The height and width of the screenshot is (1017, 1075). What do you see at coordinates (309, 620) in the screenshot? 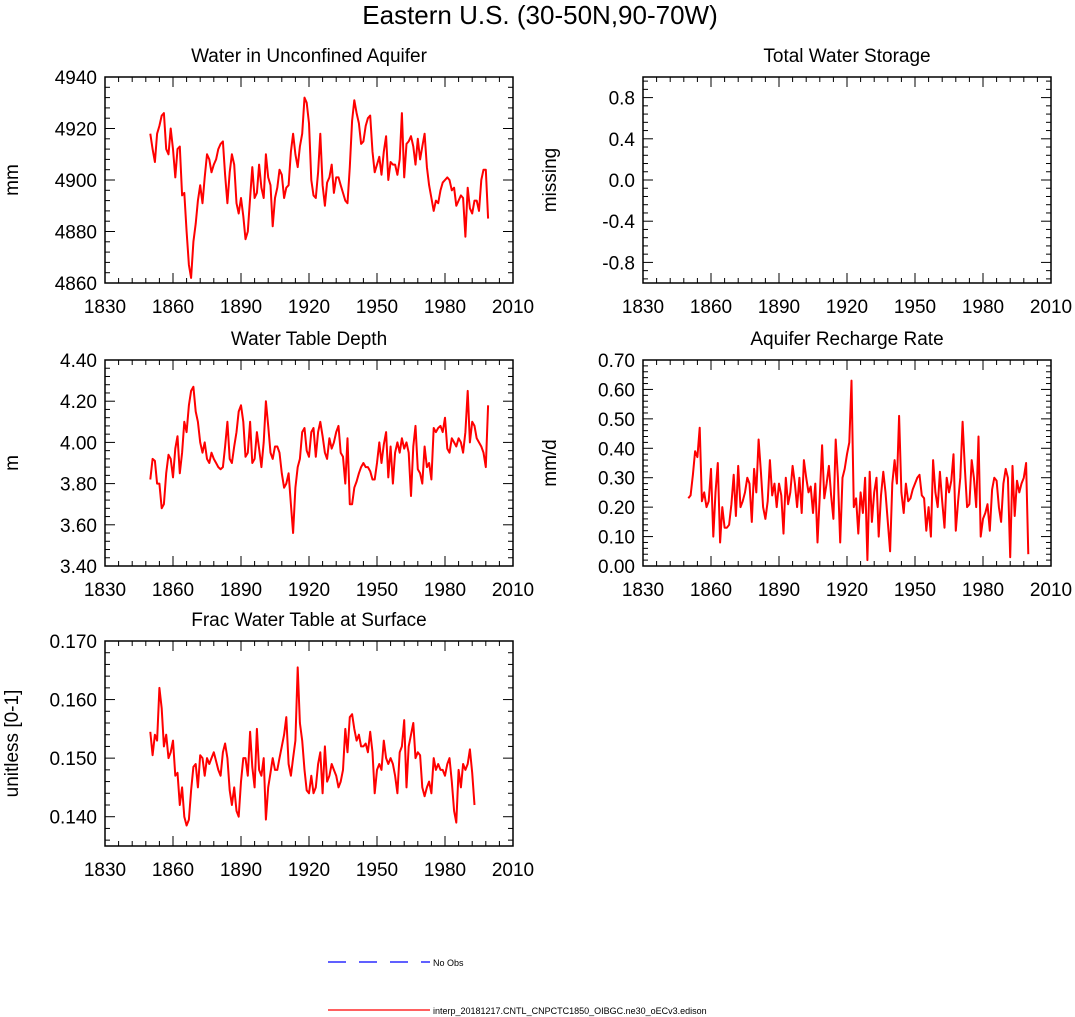
I see `panel-title: Frac Water Table at Surface` at bounding box center [309, 620].